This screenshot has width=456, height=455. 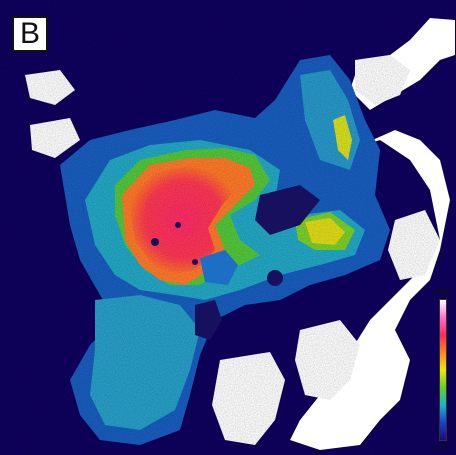 I want to click on high-intensity-region, so click(x=184, y=220).